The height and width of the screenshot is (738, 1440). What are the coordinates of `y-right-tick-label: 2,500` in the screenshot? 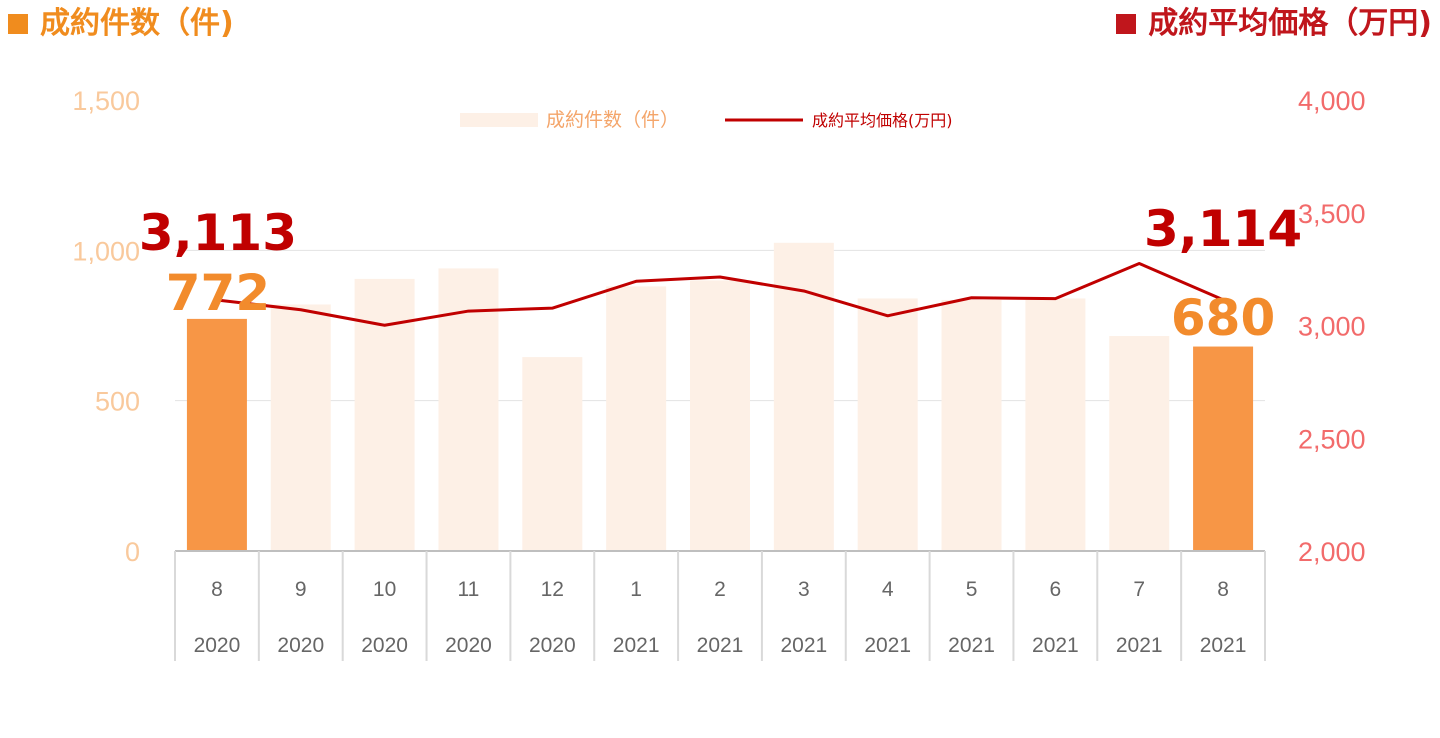 It's located at (1332, 439).